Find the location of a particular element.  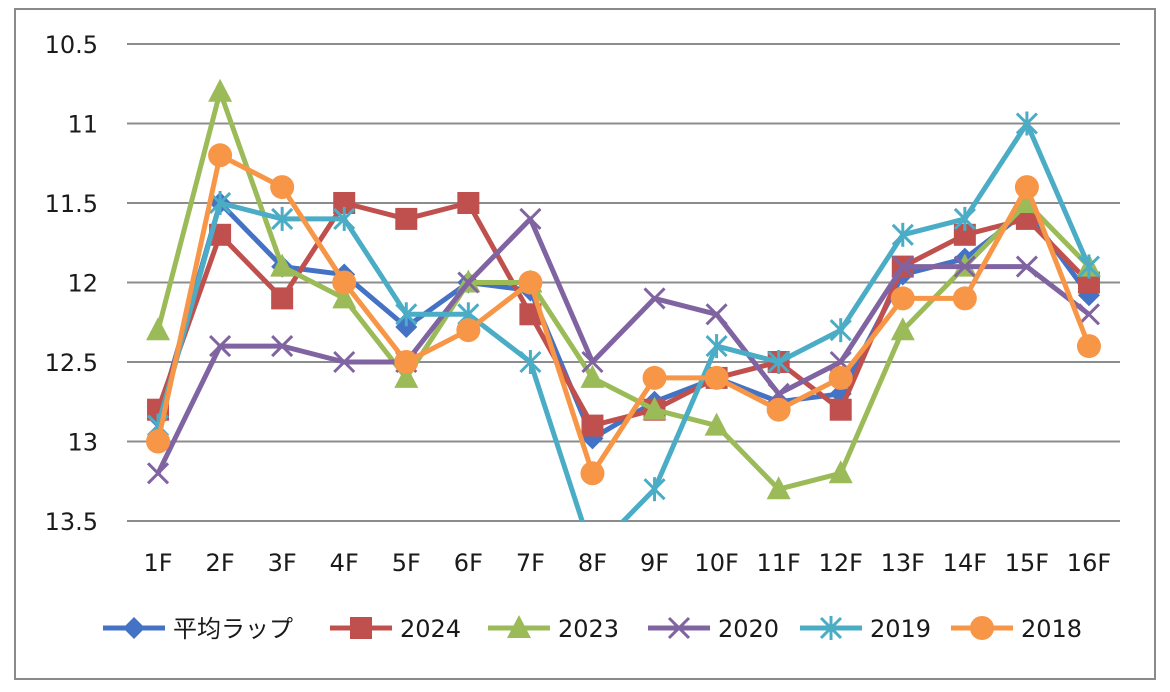

x-tick-label: 10F is located at coordinates (716, 563).